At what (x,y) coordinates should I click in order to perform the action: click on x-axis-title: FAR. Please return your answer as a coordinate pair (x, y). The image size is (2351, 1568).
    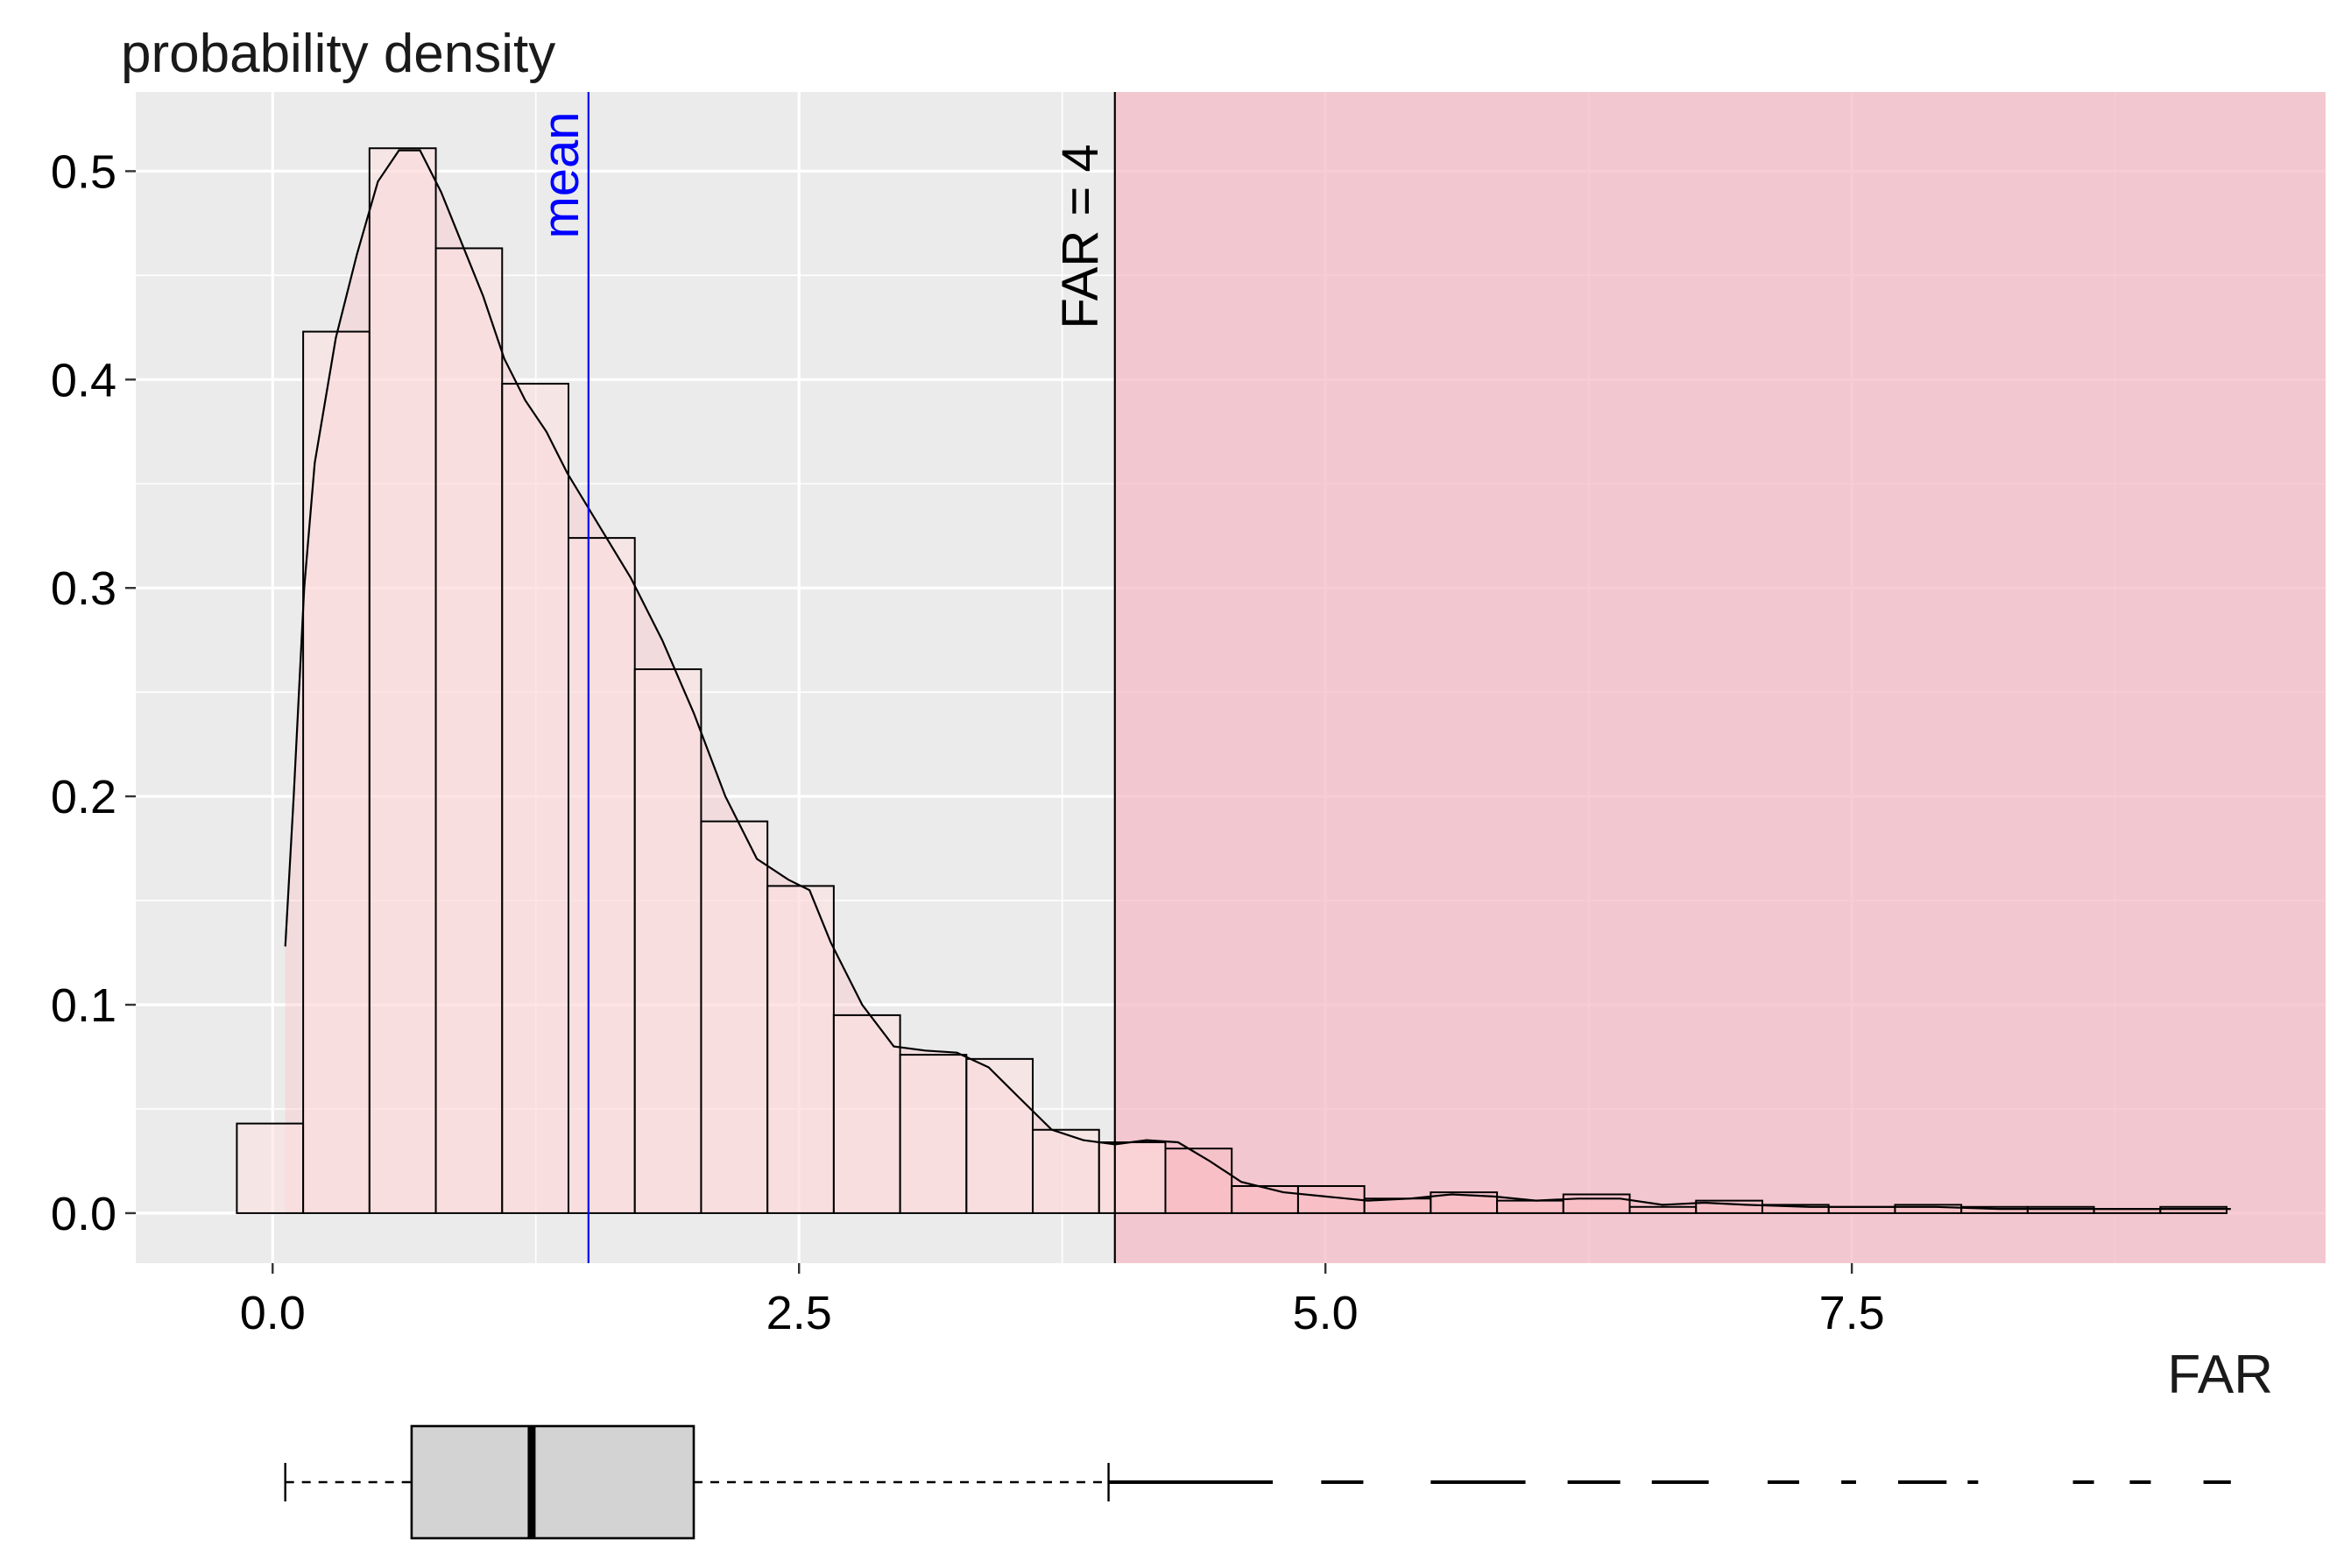
    Looking at the image, I should click on (2220, 1375).